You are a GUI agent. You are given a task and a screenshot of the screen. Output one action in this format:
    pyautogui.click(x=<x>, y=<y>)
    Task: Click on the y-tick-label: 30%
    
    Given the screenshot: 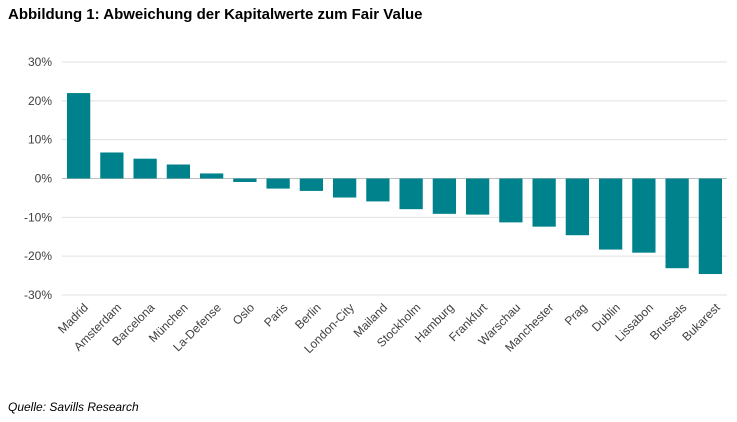 What is the action you would take?
    pyautogui.click(x=40, y=62)
    